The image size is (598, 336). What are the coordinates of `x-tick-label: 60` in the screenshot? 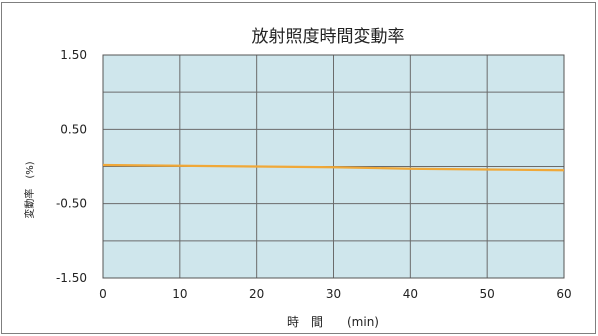 It's located at (563, 294).